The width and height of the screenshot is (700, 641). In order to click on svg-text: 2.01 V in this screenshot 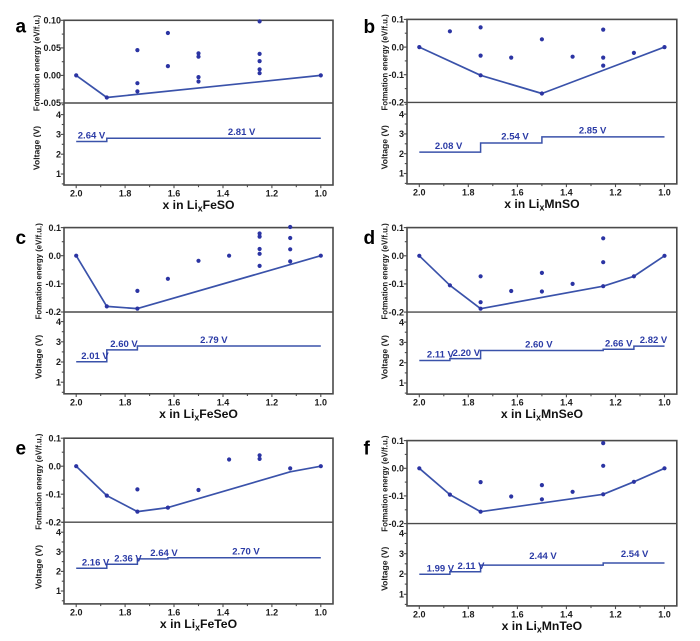, I will do `click(95, 356)`.